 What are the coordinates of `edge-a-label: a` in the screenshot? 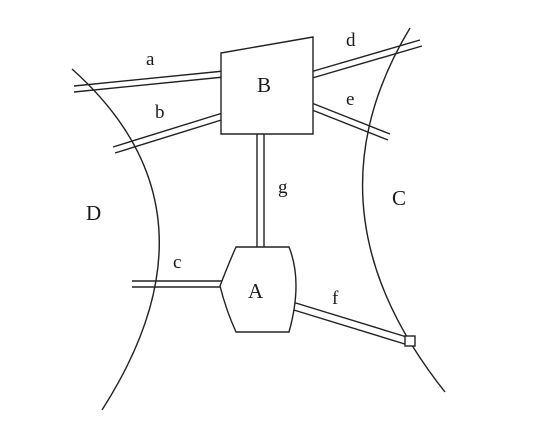 It's located at (150, 59).